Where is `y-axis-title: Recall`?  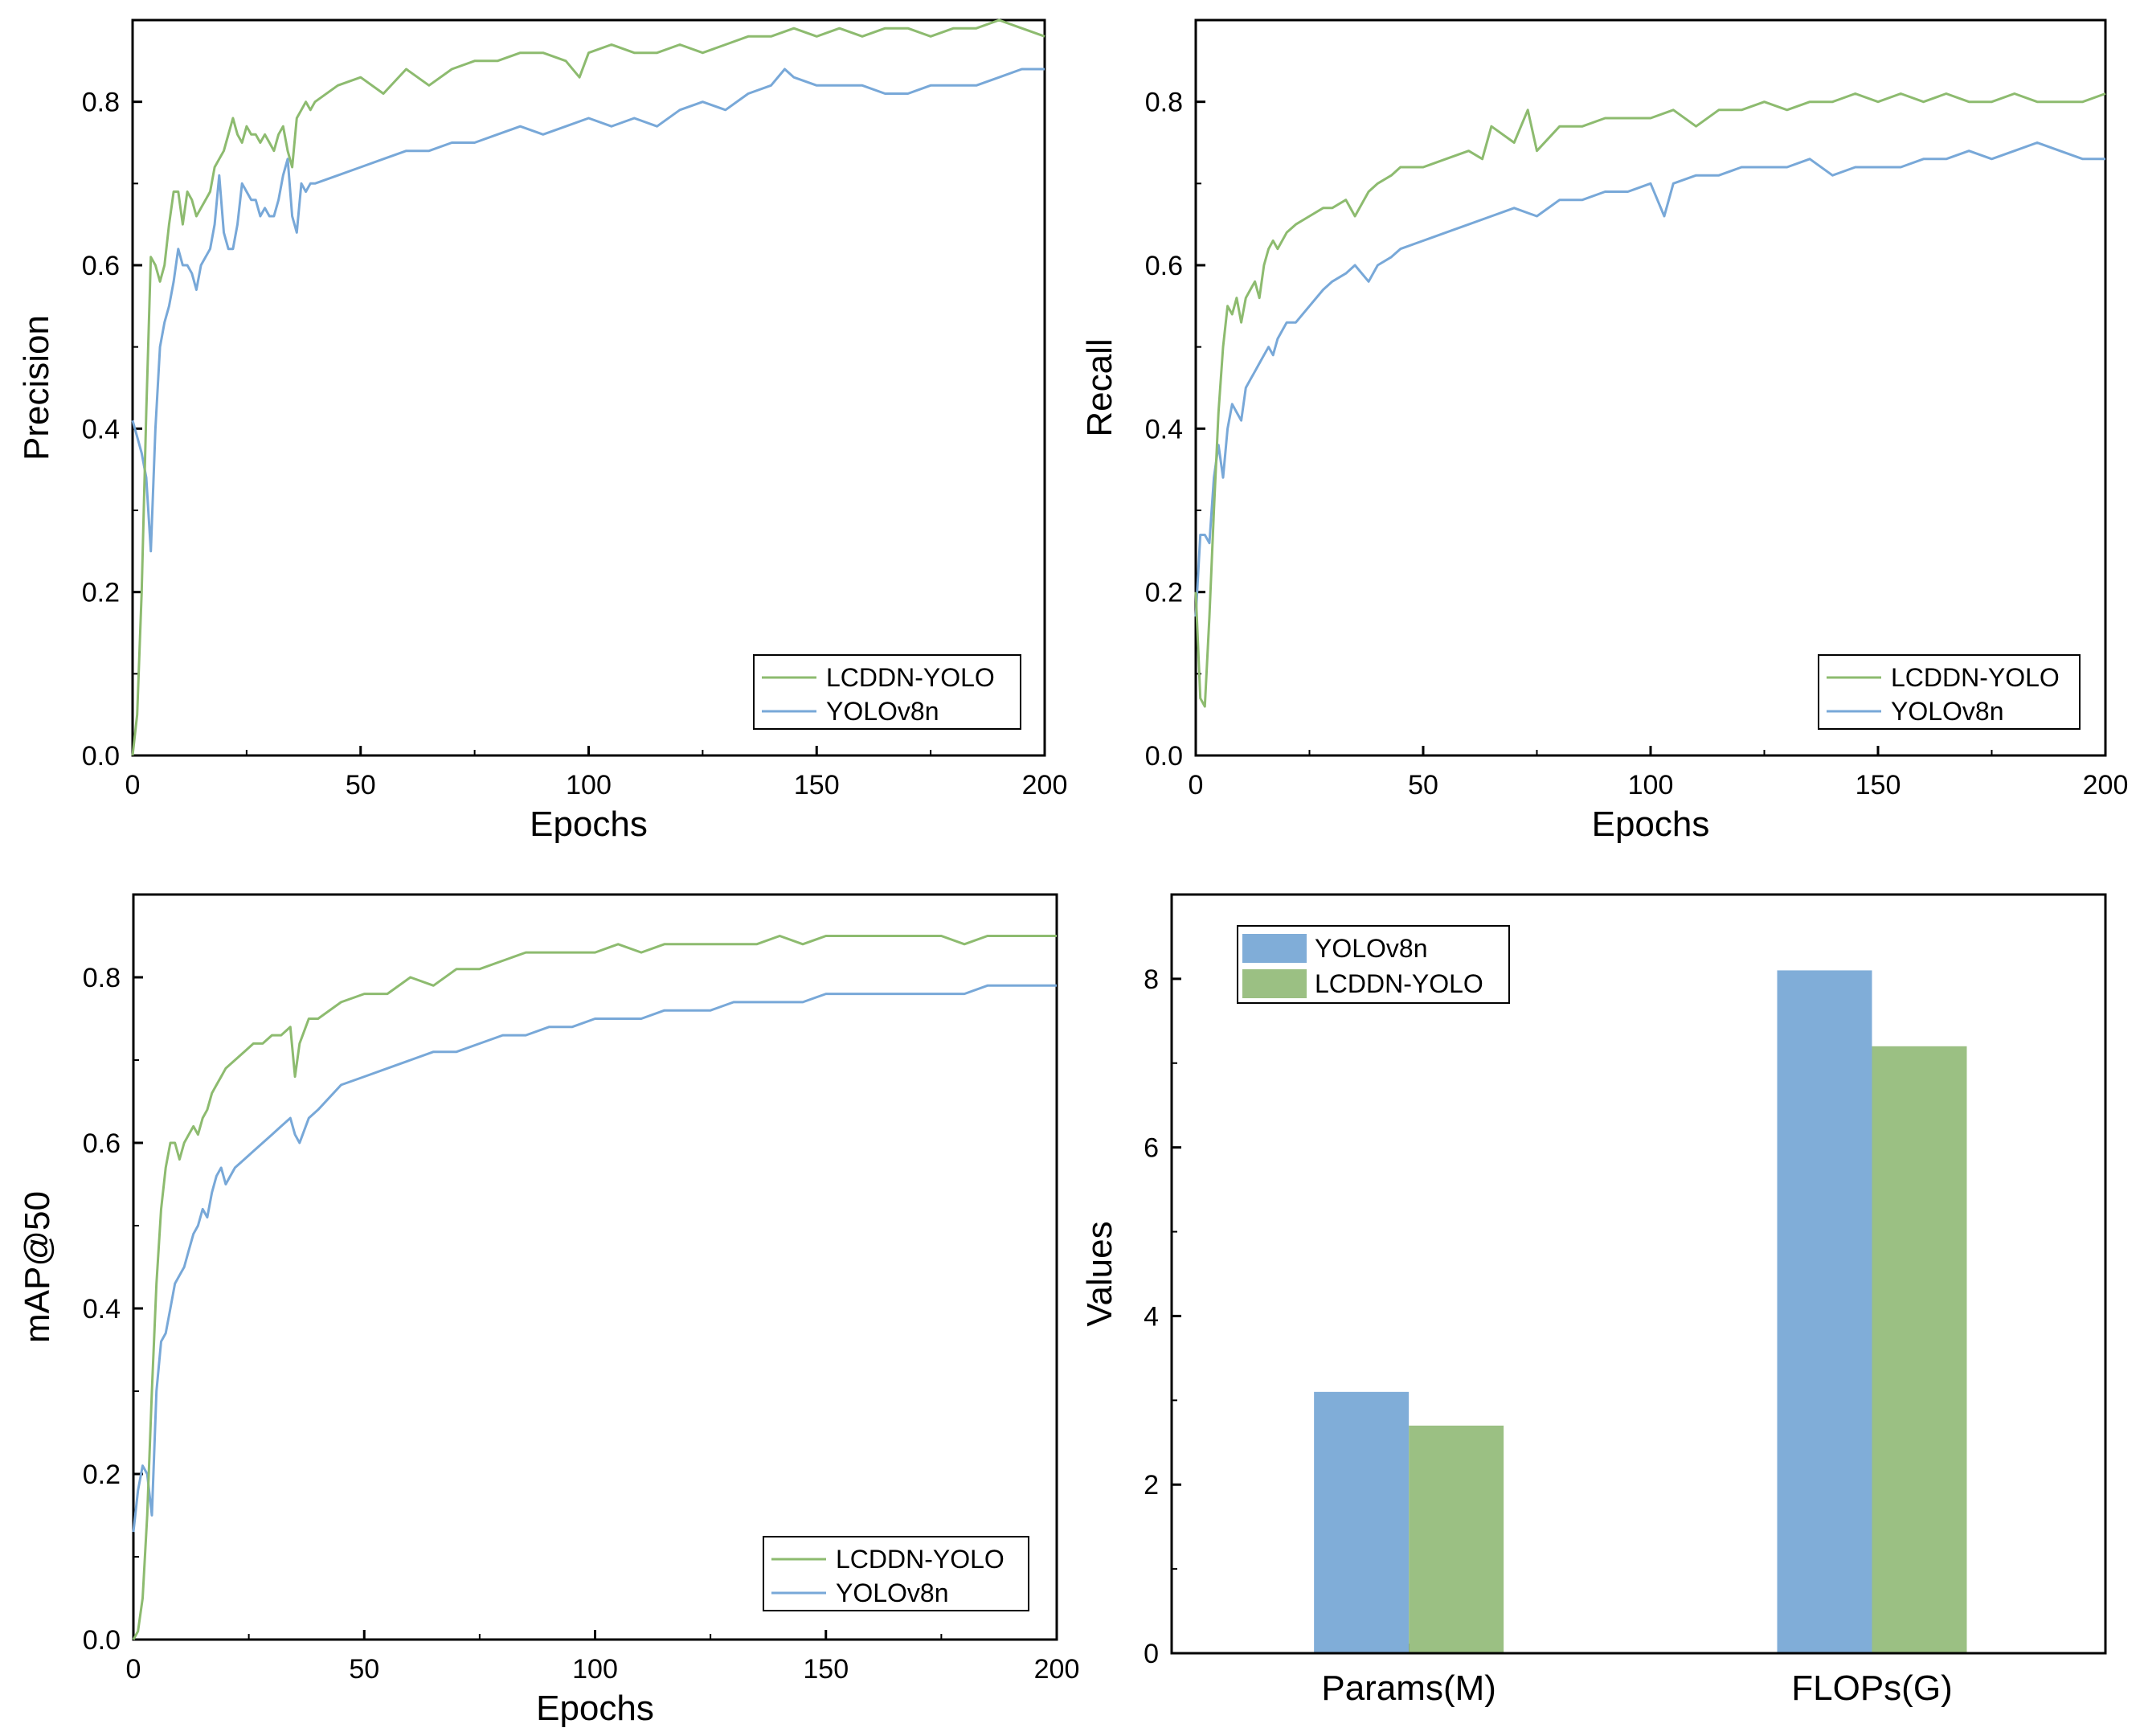 y-axis-title: Recall is located at coordinates (1099, 387).